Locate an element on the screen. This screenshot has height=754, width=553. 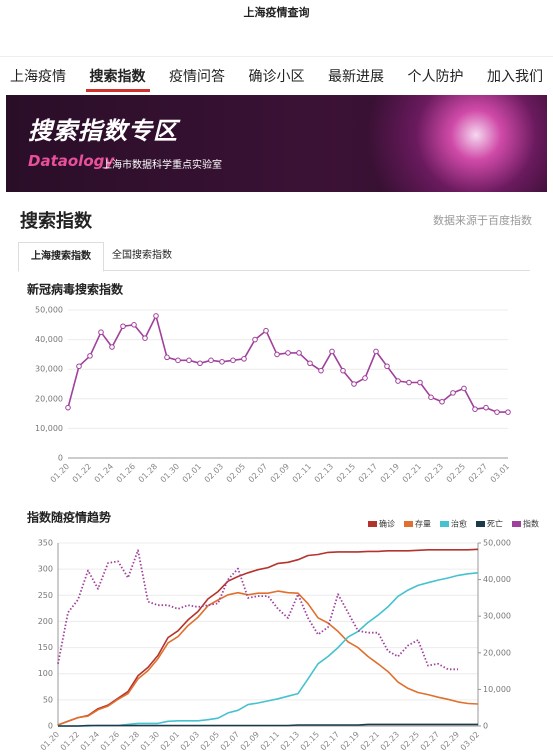
x-tick-label: 02.23 is located at coordinates (434, 473).